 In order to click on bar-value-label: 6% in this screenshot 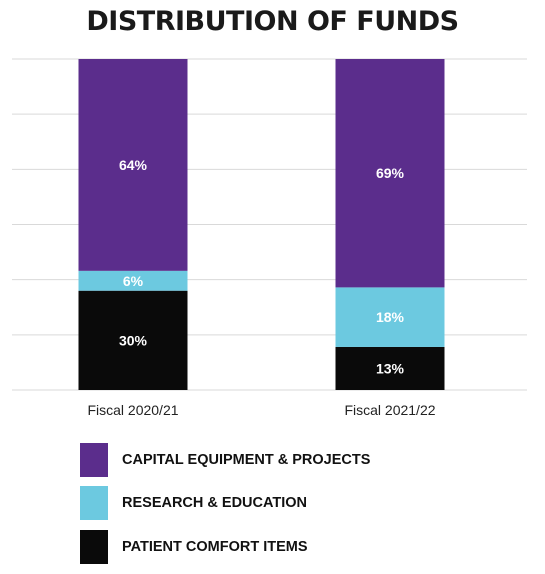, I will do `click(133, 281)`.